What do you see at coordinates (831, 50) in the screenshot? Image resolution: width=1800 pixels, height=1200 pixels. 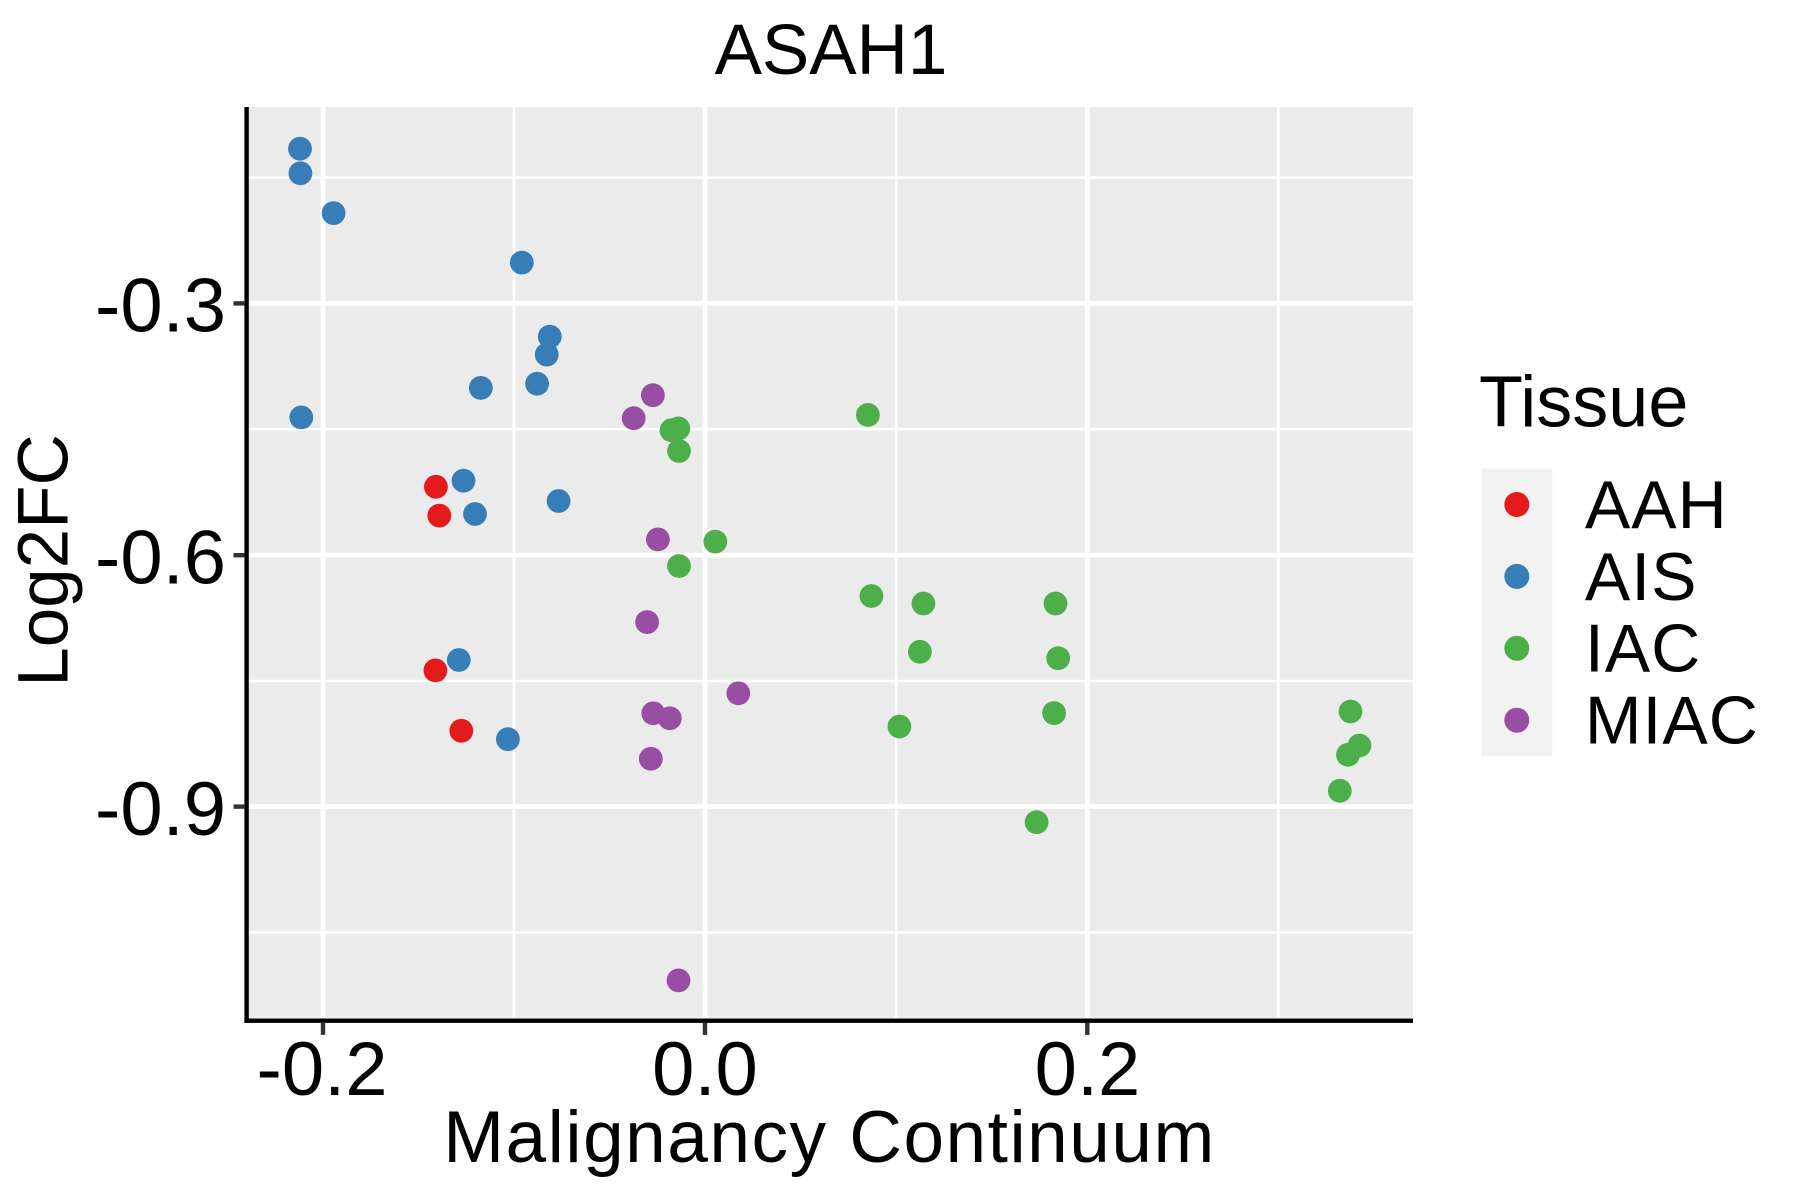 I see `svg-text: ASAH1` at bounding box center [831, 50].